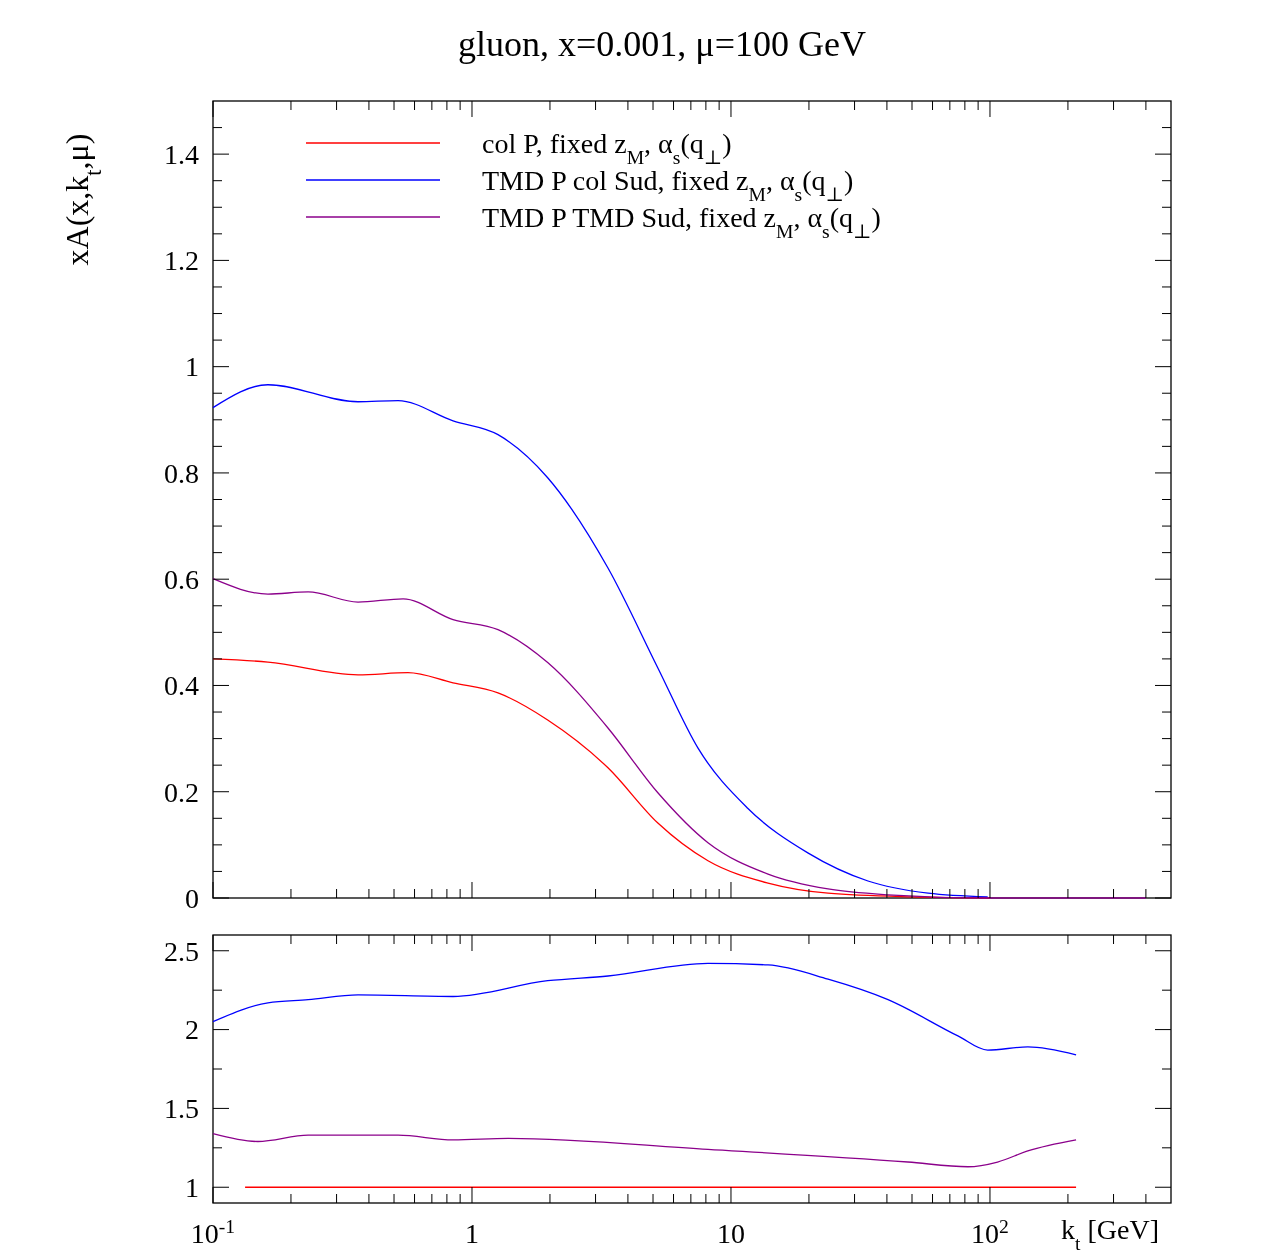 Image resolution: width=1261 pixels, height=1253 pixels. I want to click on x-tick-label: 10$^{2}$, so click(990, 1232).